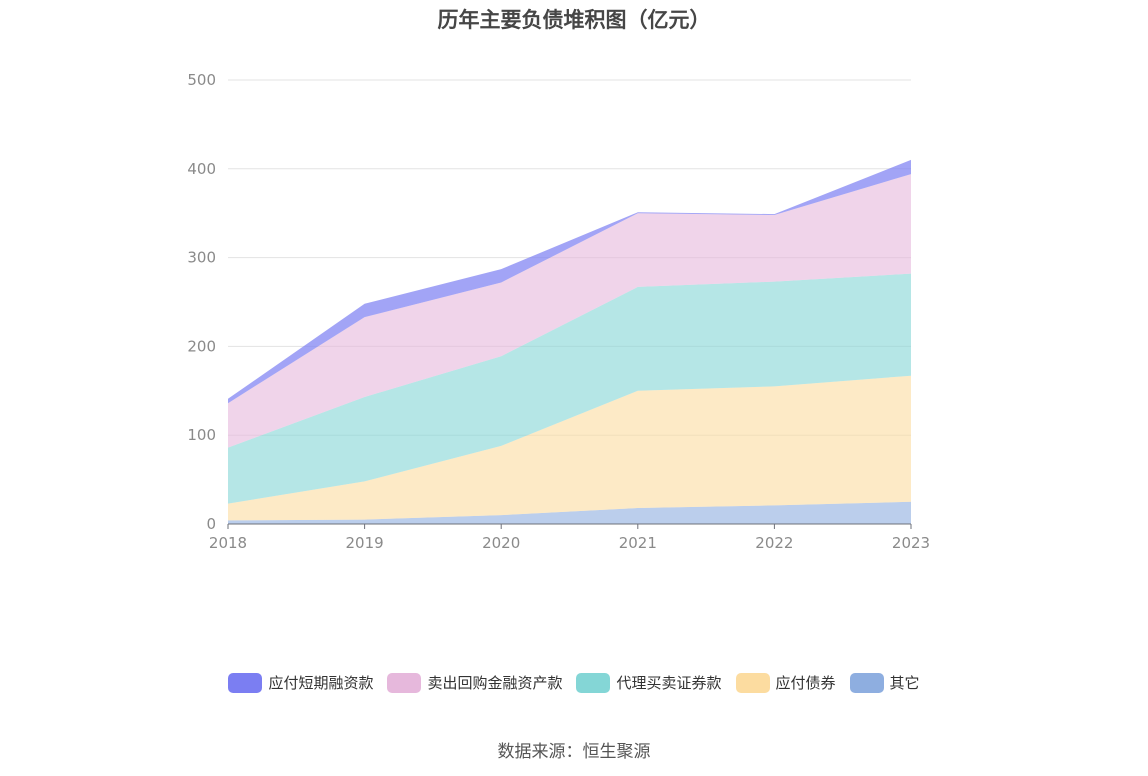  Describe the element at coordinates (501, 543) in the screenshot. I see `x-tick-label: 2020` at that location.